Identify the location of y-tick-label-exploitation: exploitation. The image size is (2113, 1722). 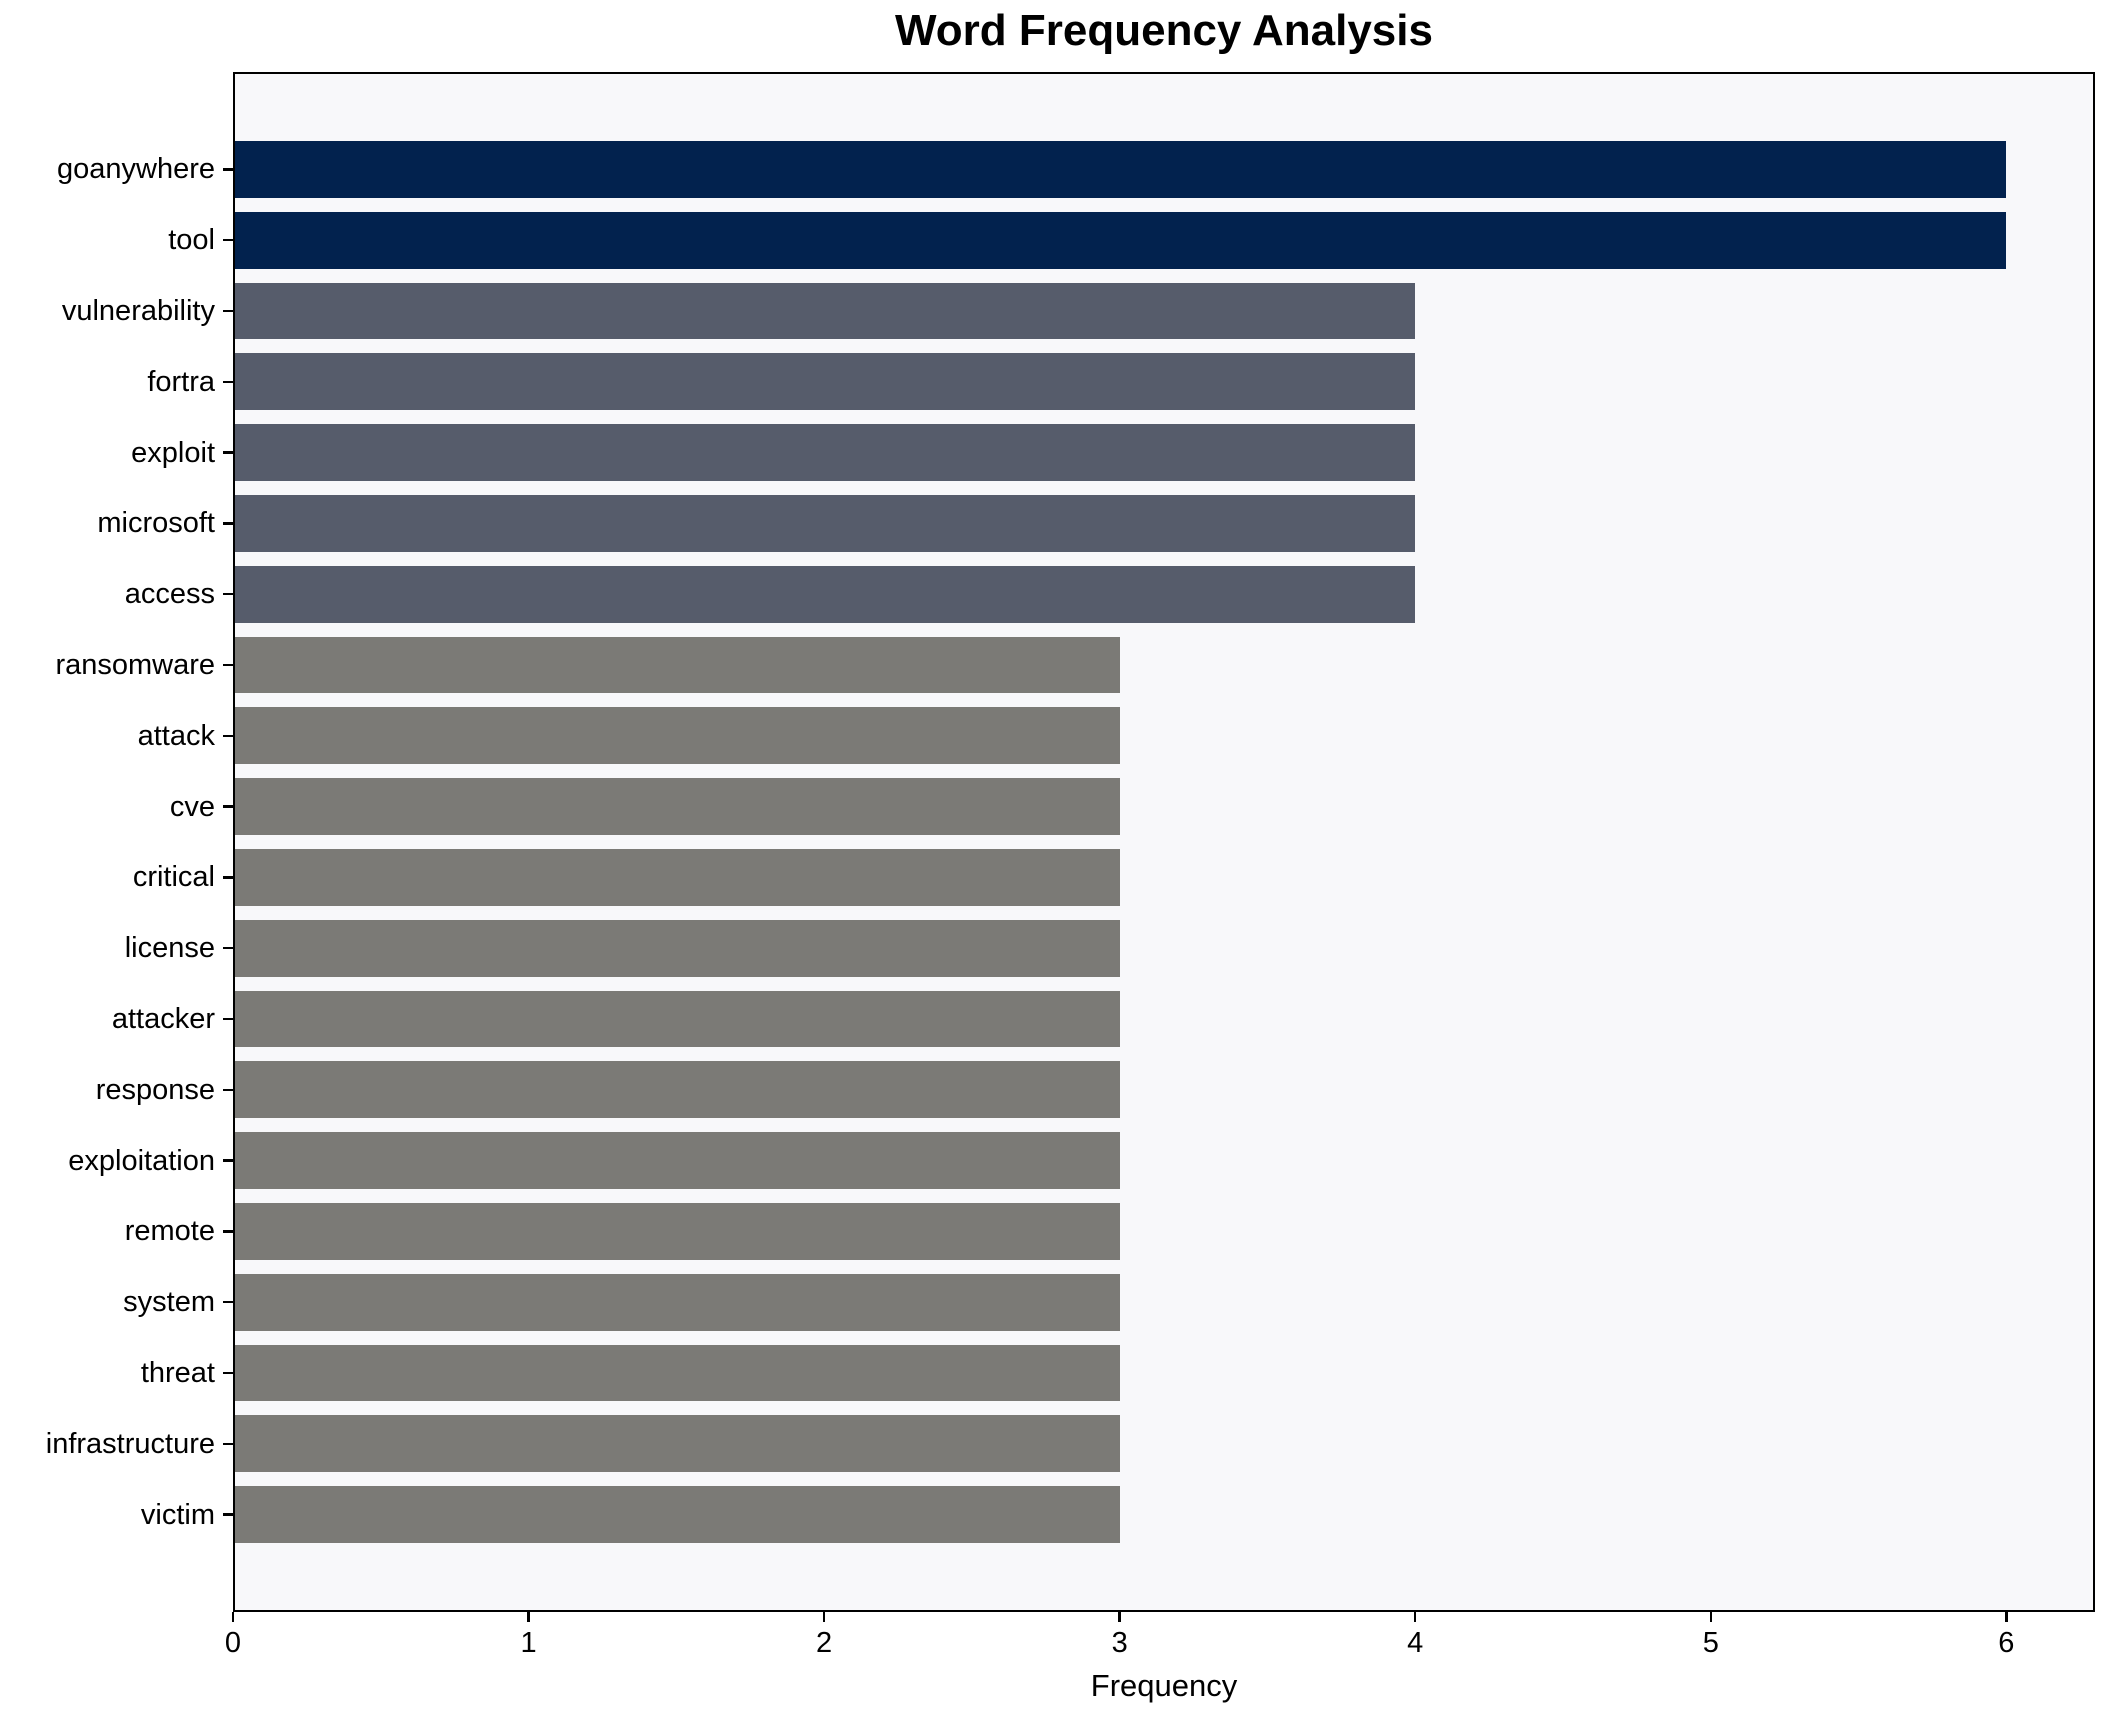
(141, 1160).